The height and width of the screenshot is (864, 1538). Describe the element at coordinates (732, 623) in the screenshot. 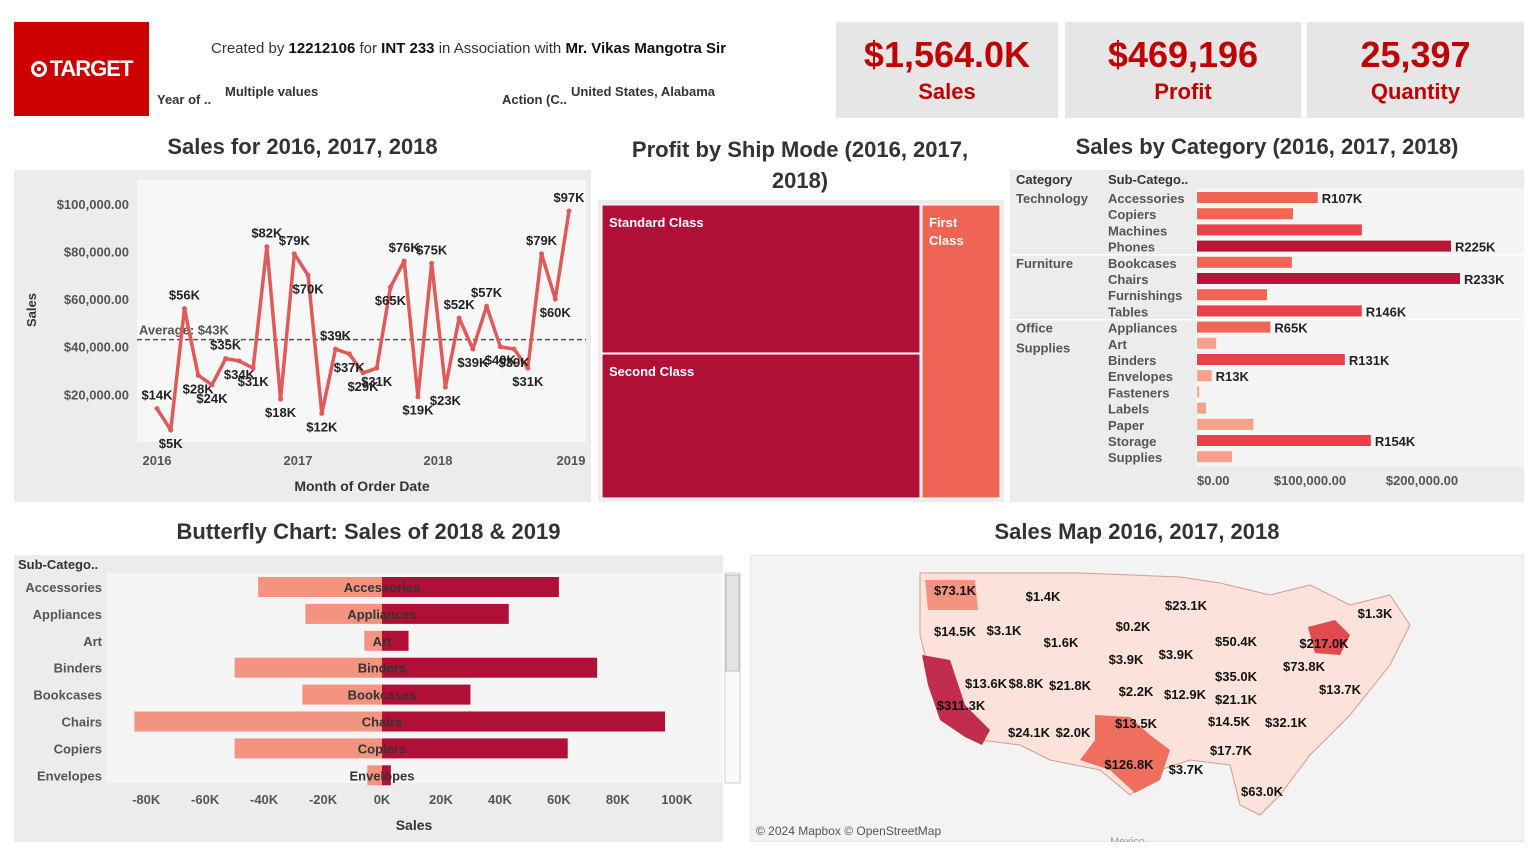

I see `scrollbar-thumb` at that location.